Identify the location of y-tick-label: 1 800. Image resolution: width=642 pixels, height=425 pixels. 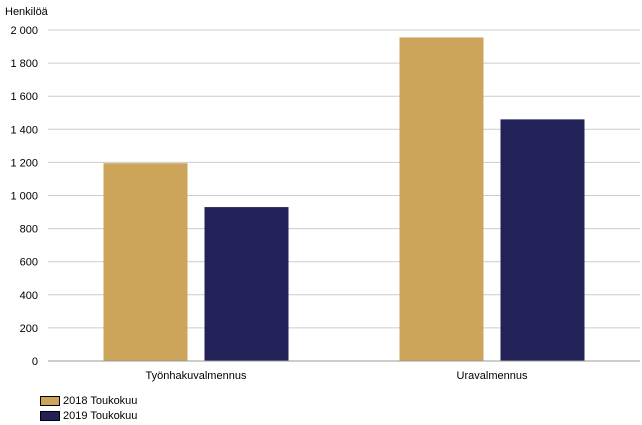
(24, 64).